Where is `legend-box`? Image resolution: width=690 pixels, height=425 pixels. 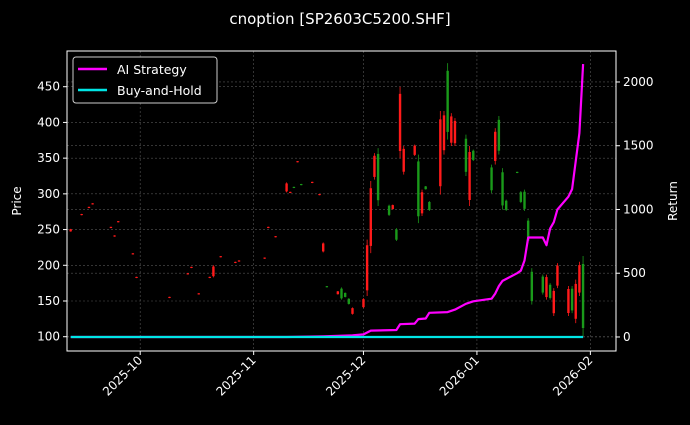
legend-box is located at coordinates (145, 80).